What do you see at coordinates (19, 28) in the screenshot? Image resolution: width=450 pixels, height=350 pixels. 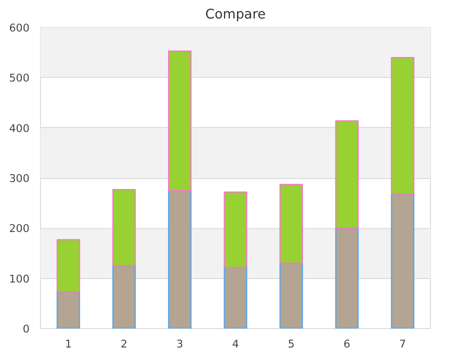 I see `y-tick-label: 600` at bounding box center [19, 28].